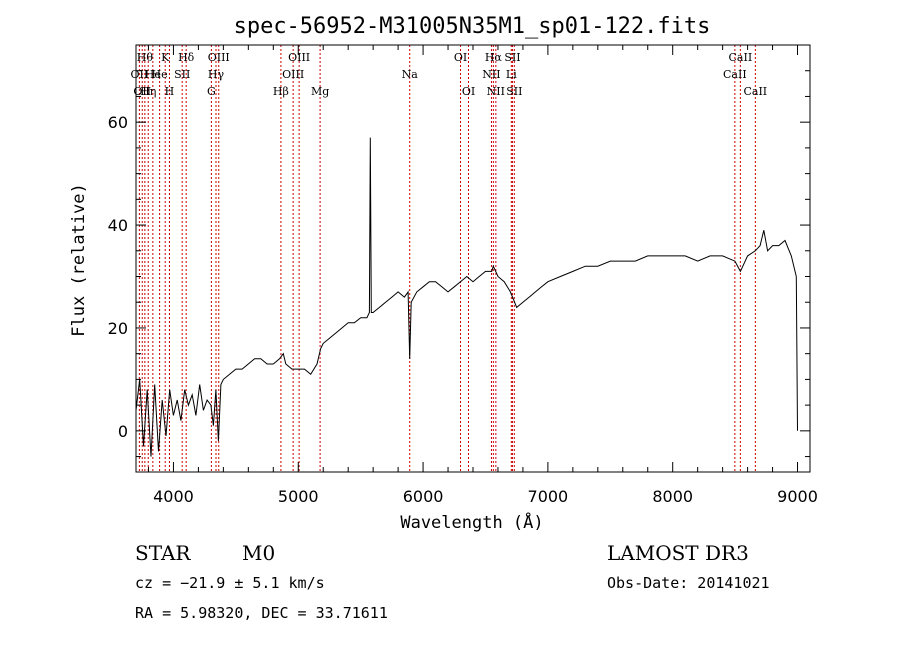  What do you see at coordinates (471, 522) in the screenshot?
I see `x-axis-label: Wavelength (Å)` at bounding box center [471, 522].